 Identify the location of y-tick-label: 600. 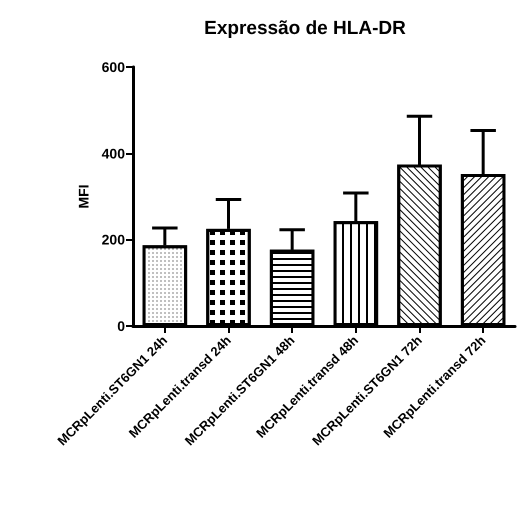
(114, 67).